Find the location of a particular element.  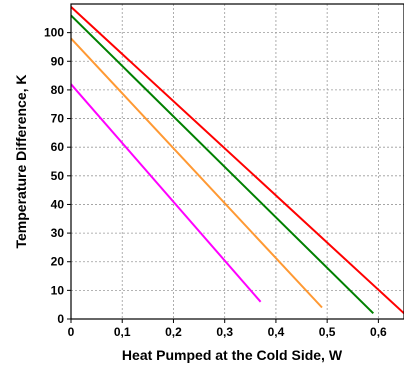

x-axis-title: Heat Pumped at the Cold Side, W is located at coordinates (232, 355).